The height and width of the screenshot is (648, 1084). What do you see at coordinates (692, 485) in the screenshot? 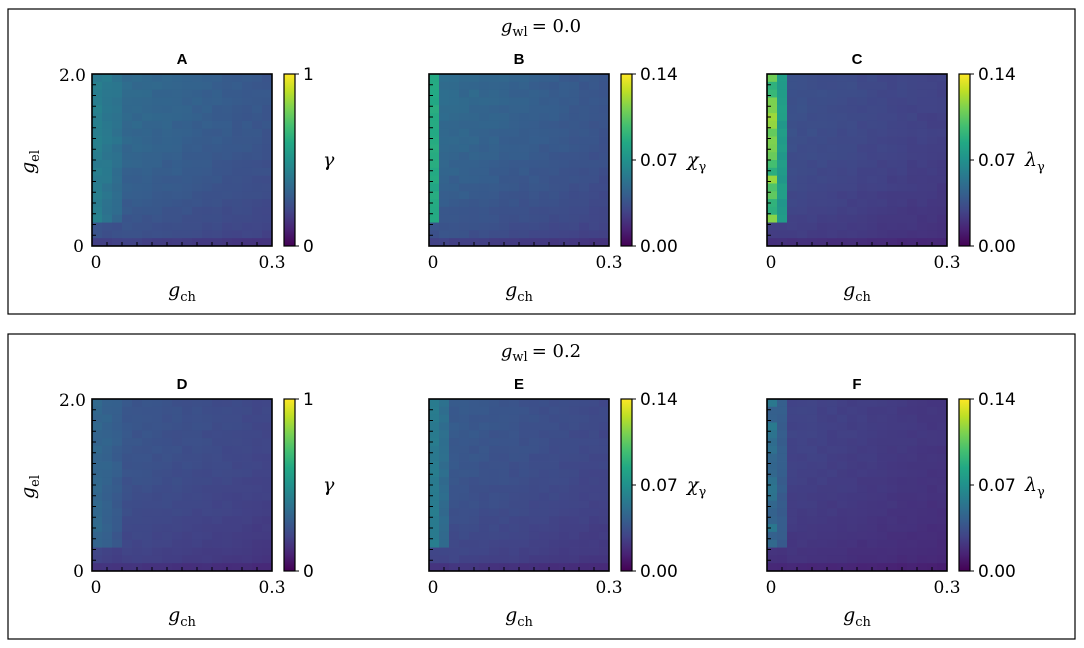
I see `colorbar-label-var: χ` at bounding box center [692, 485].